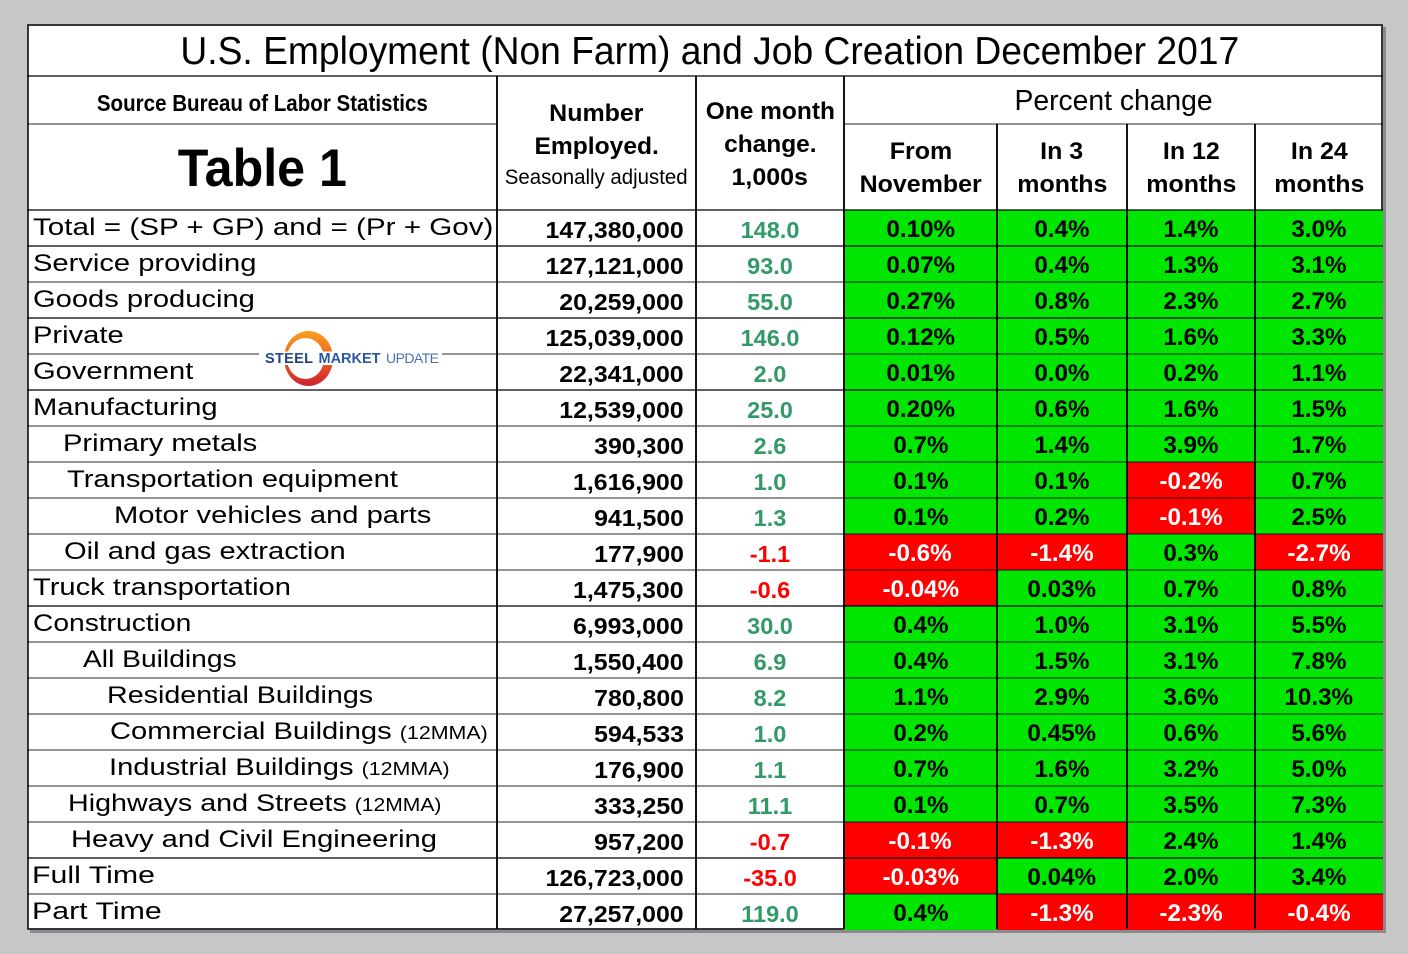 The width and height of the screenshot is (1408, 954). What do you see at coordinates (350, 359) in the screenshot?
I see `svg-text: MARKET` at bounding box center [350, 359].